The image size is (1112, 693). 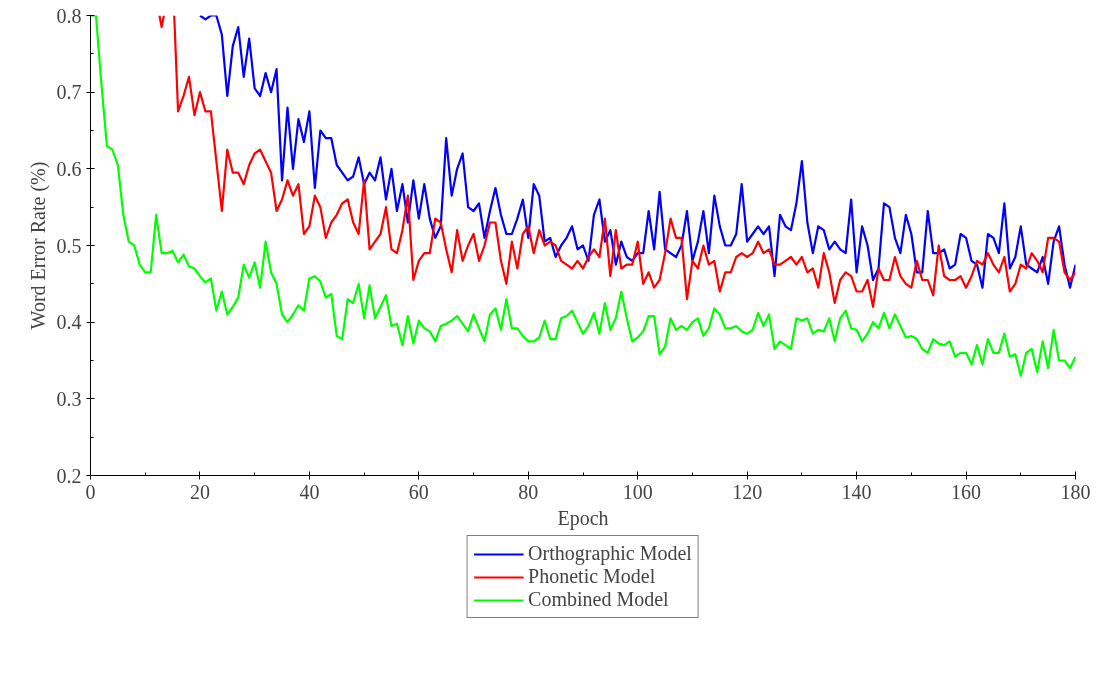 What do you see at coordinates (1075, 491) in the screenshot?
I see `x-tick-label: 180` at bounding box center [1075, 491].